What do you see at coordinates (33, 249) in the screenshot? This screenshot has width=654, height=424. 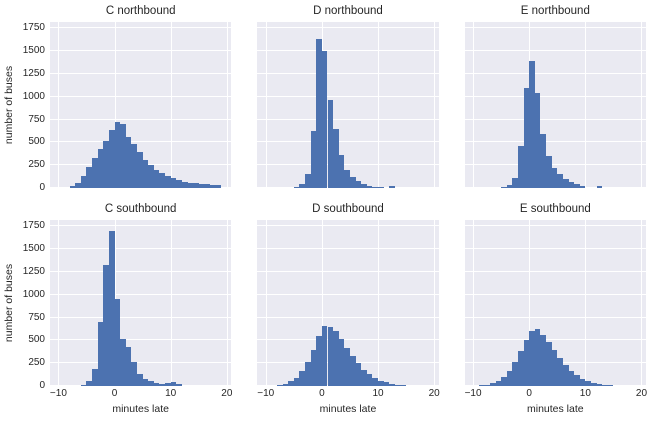 I see `y-tick-label: 1500` at bounding box center [33, 249].